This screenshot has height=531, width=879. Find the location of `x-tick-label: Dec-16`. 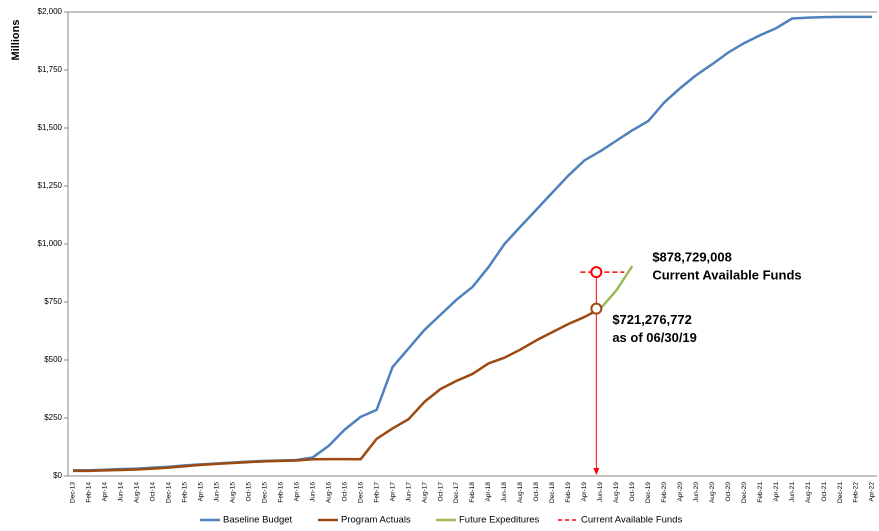

x-tick-label: Dec-16 is located at coordinates (360, 492).